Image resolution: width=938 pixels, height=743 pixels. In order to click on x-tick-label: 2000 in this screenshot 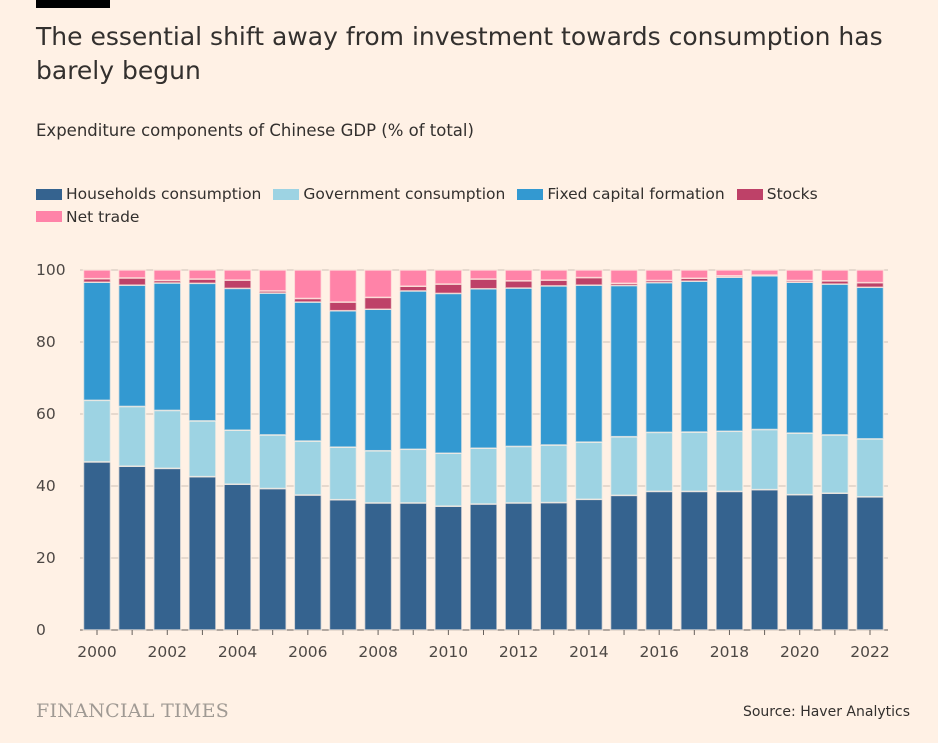, I will do `click(96, 652)`.